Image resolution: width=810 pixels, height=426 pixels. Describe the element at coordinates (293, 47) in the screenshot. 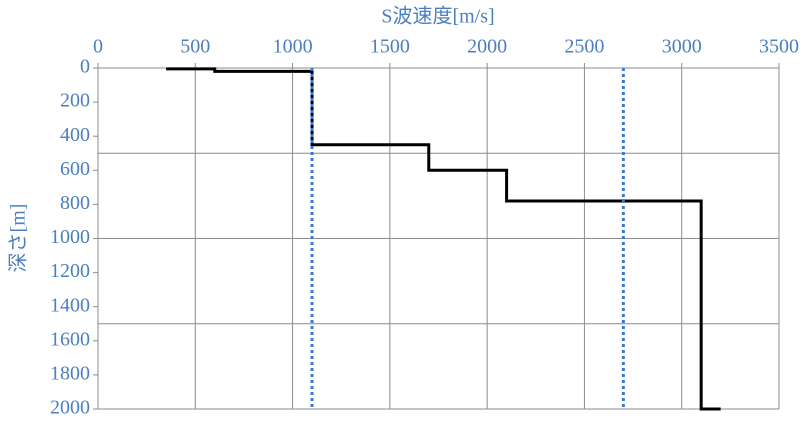

I see `x-tick-label: 1000` at that location.